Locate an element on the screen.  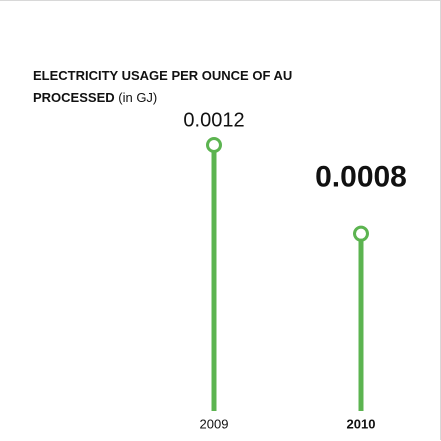
x-tick-label: 2009 is located at coordinates (214, 423).